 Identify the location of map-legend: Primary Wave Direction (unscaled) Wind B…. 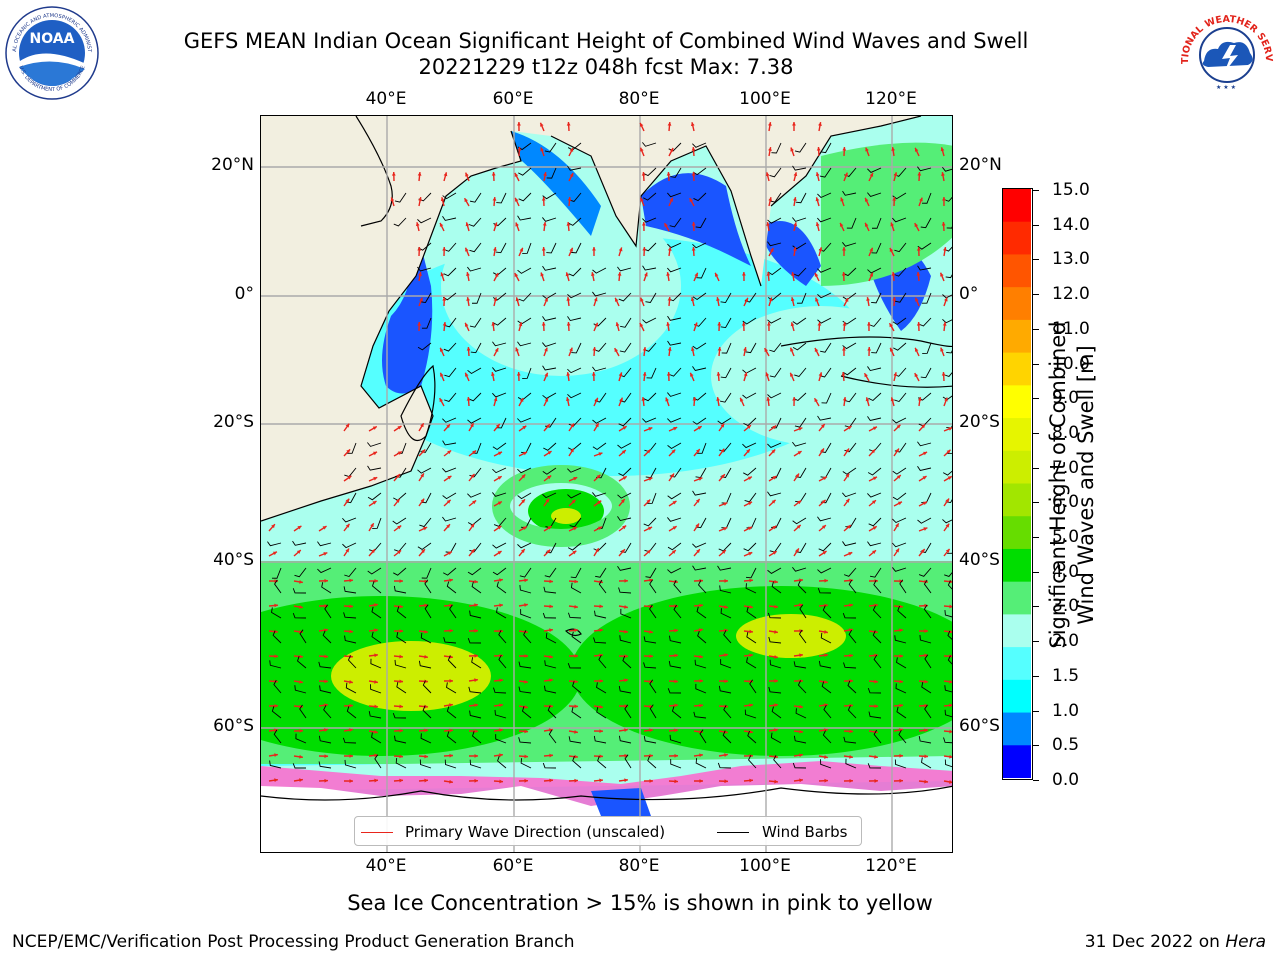
(608, 831).